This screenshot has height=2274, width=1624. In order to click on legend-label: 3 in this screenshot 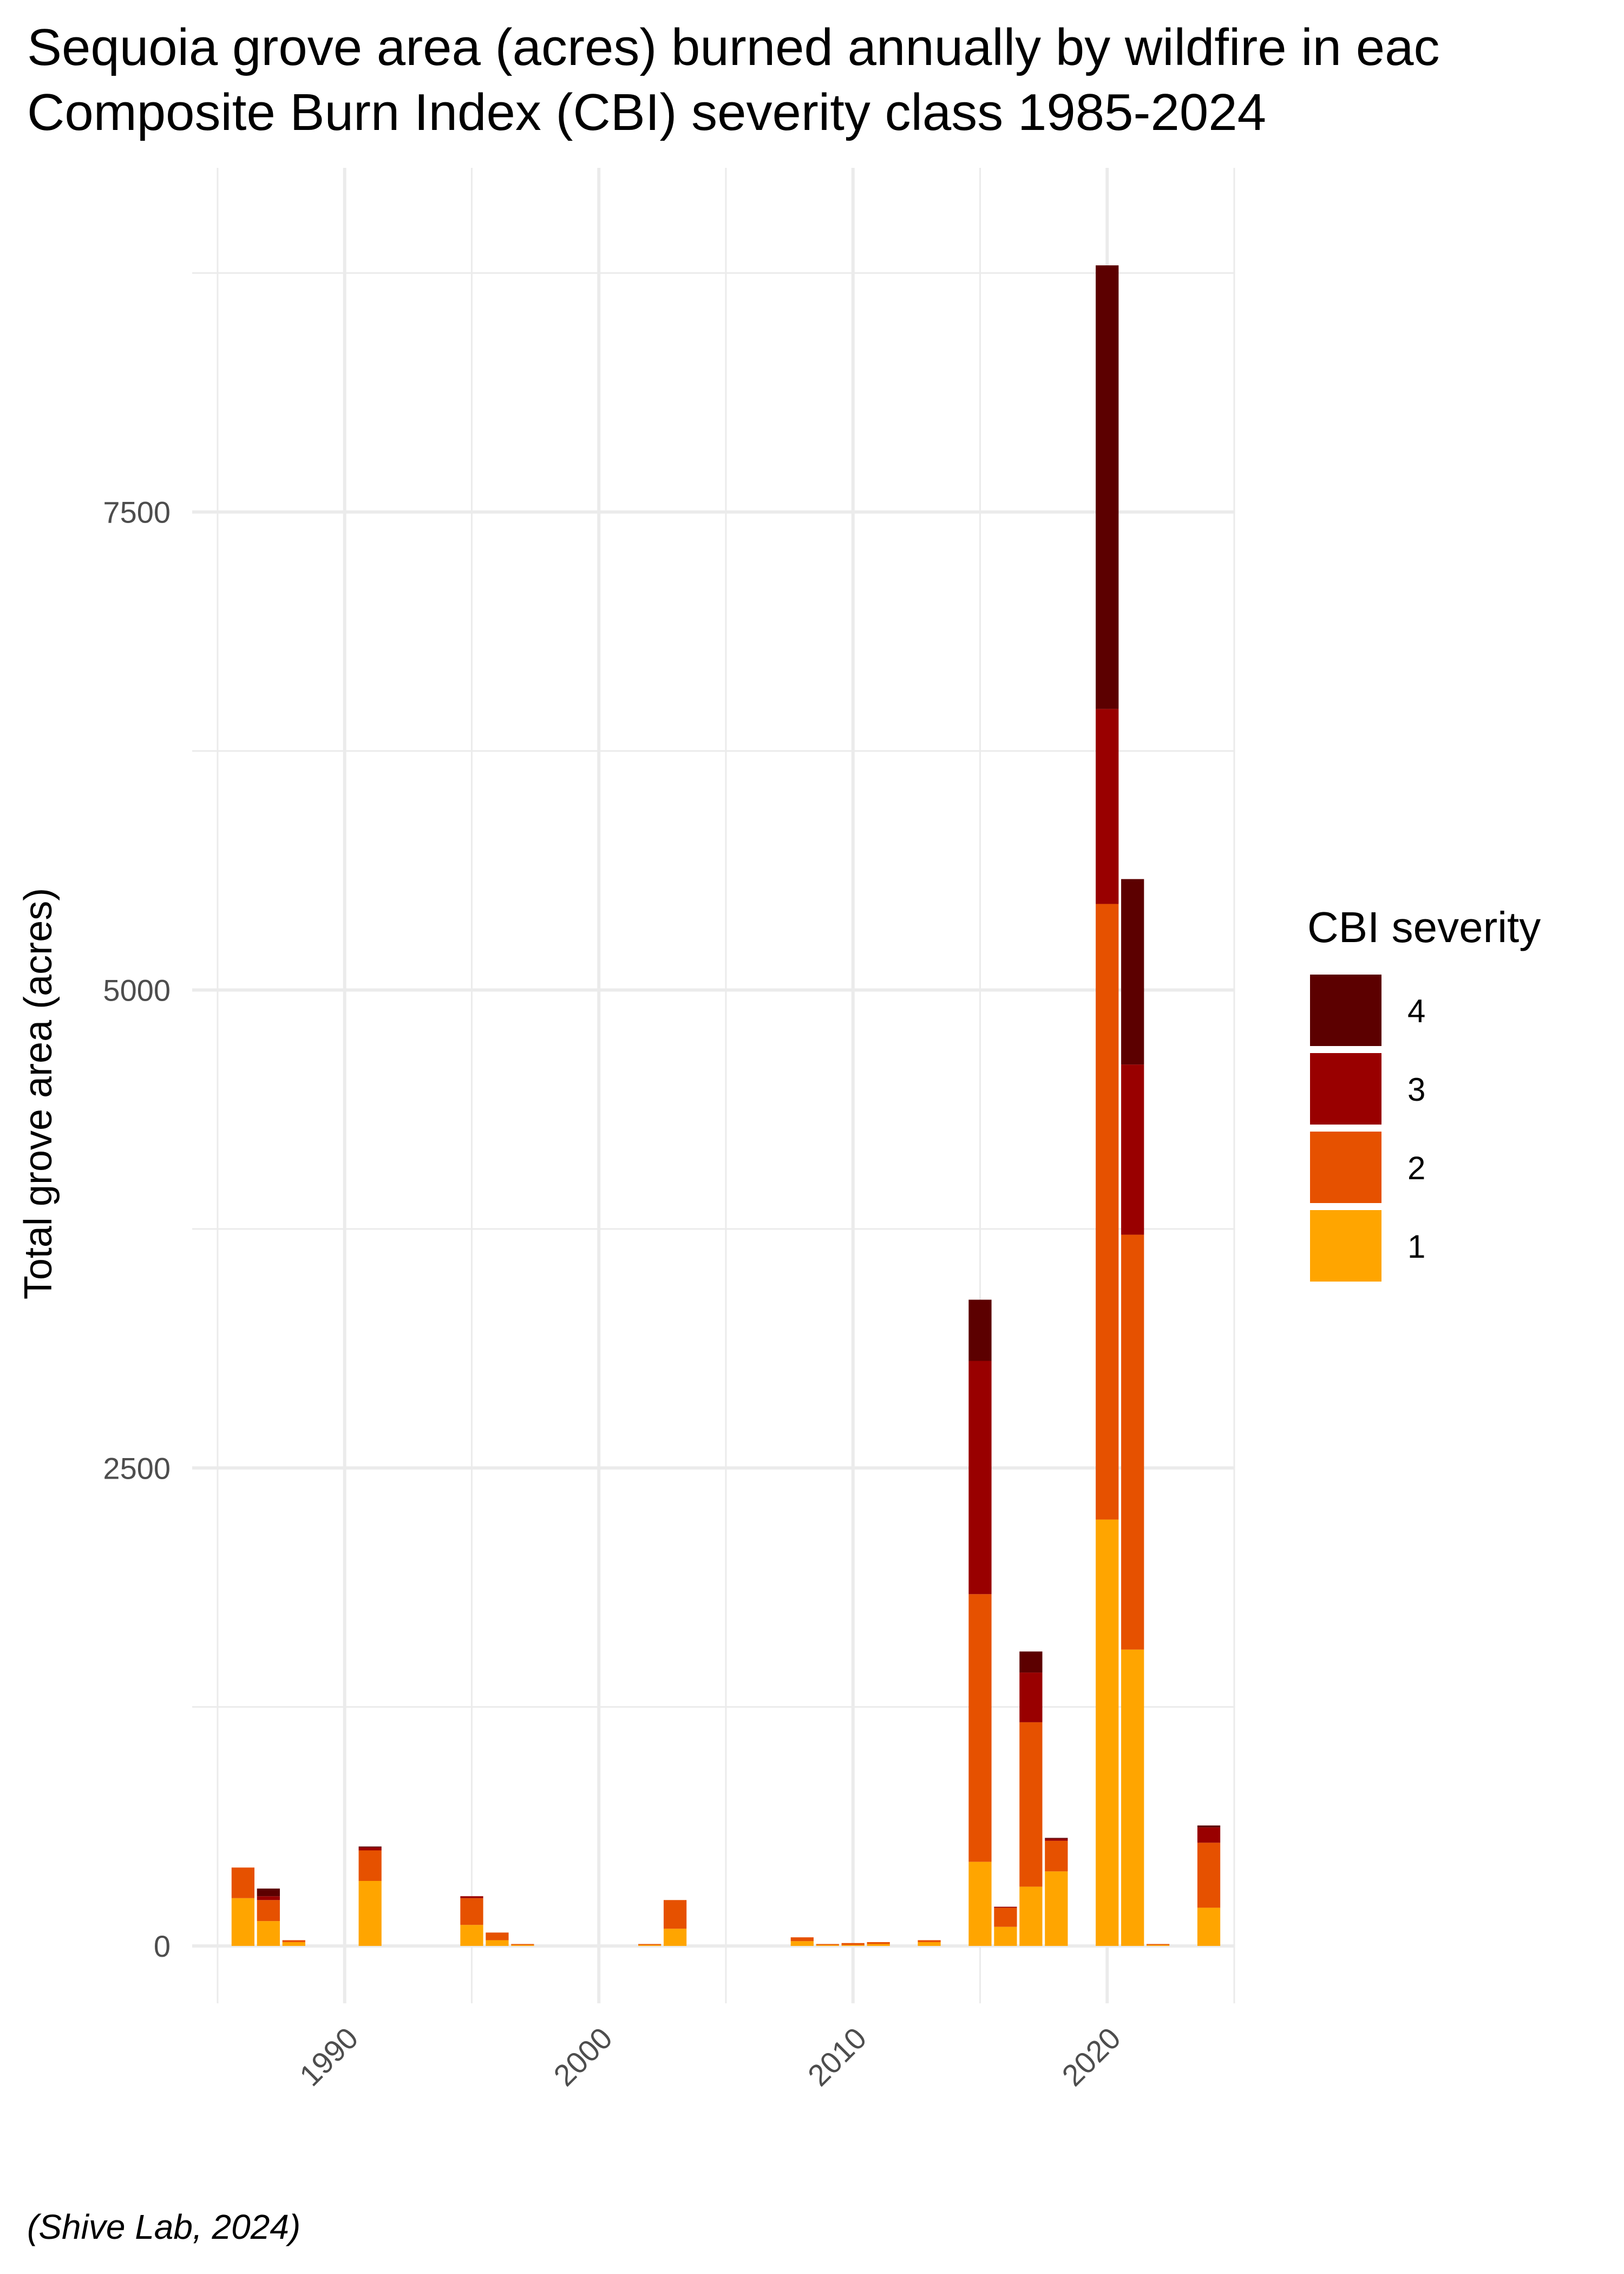, I will do `click(1416, 1090)`.